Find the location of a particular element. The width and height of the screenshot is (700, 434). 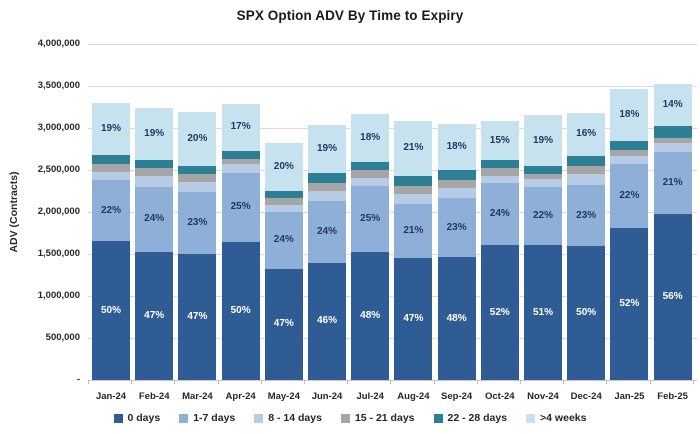

percent-label-1-7-days: 21% is located at coordinates (413, 231).